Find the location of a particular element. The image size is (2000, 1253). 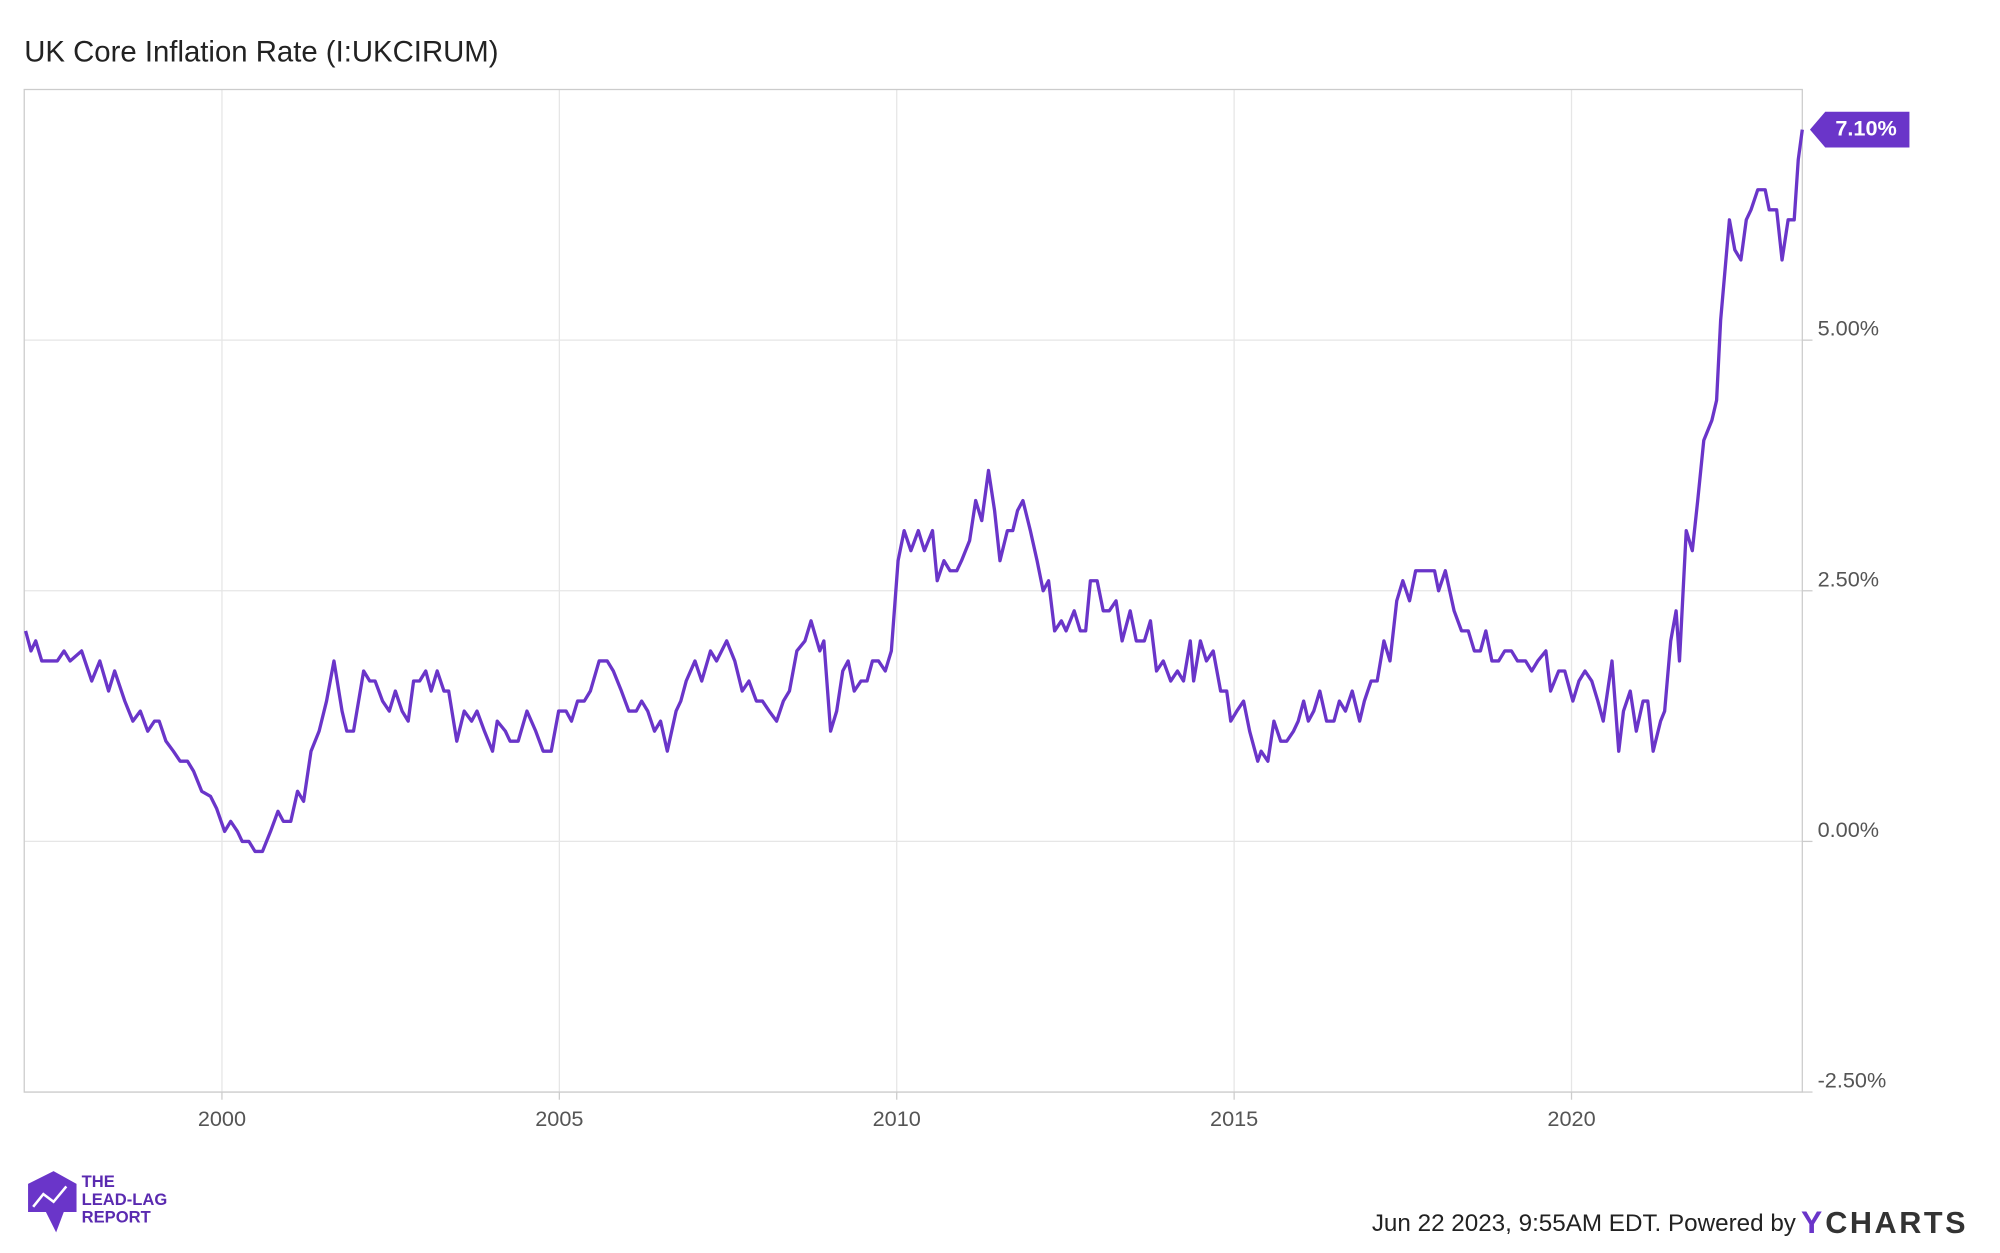

x-tick-label: 2010 is located at coordinates (897, 1118).